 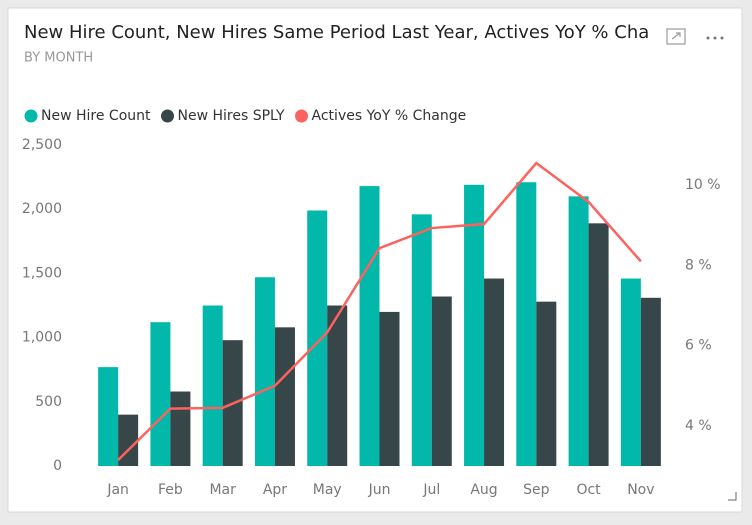 I want to click on x-tick-label: Sep, so click(x=536, y=490).